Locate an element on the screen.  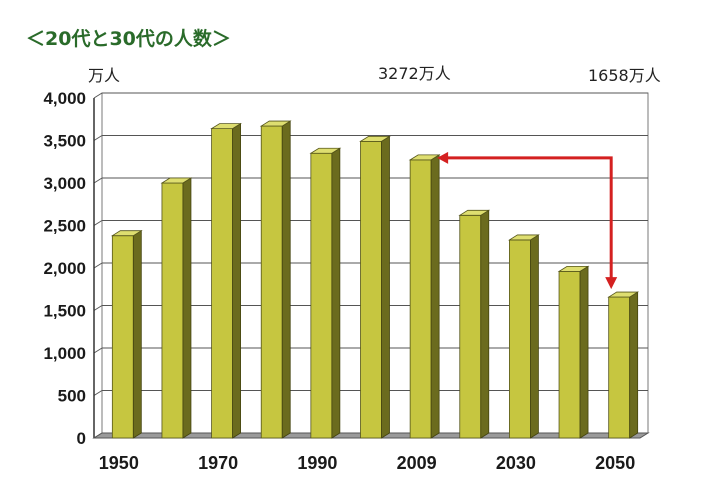
bar-top-1950 is located at coordinates (126, 233).